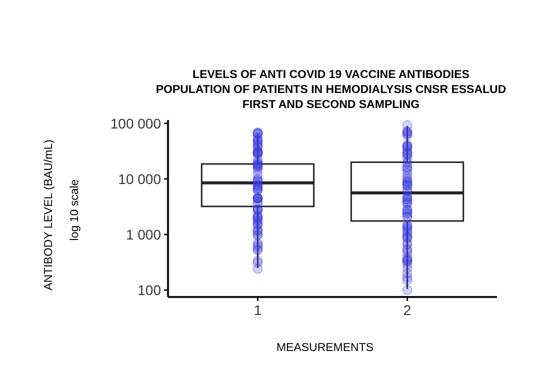  What do you see at coordinates (331, 90) in the screenshot?
I see `chart-title: LEVELS OF ANTI COVID 19 VACCINE ANTIBODIES POPULATION OF PATIENTS IN HEMODIALYSIS CNSR ESSALUD FIRST AND SECOND SAMPLING` at bounding box center [331, 90].